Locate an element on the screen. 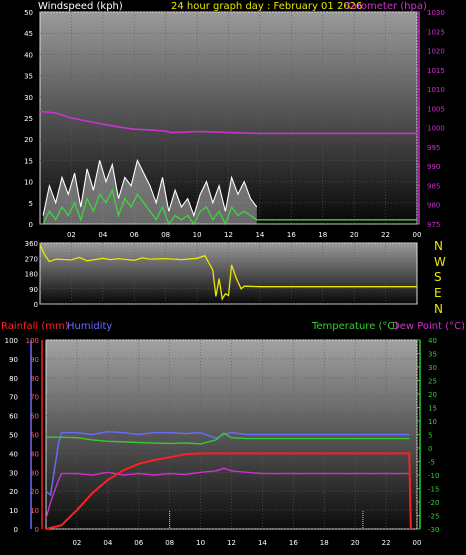  compass-label-n-bottom: N is located at coordinates (438, 309).